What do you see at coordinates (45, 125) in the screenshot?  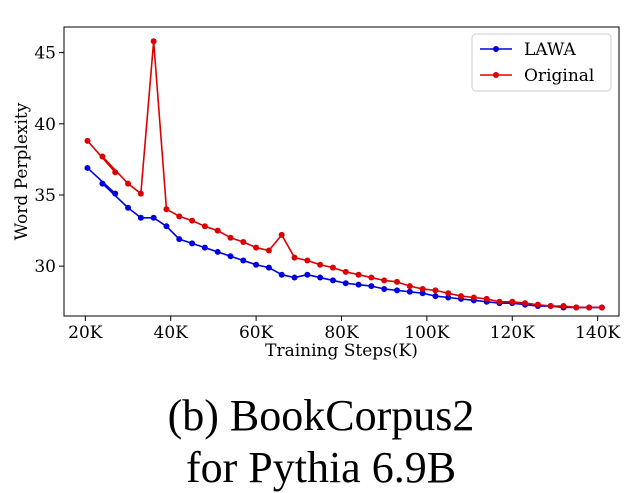 I see `y-tick-label: 40` at bounding box center [45, 125].